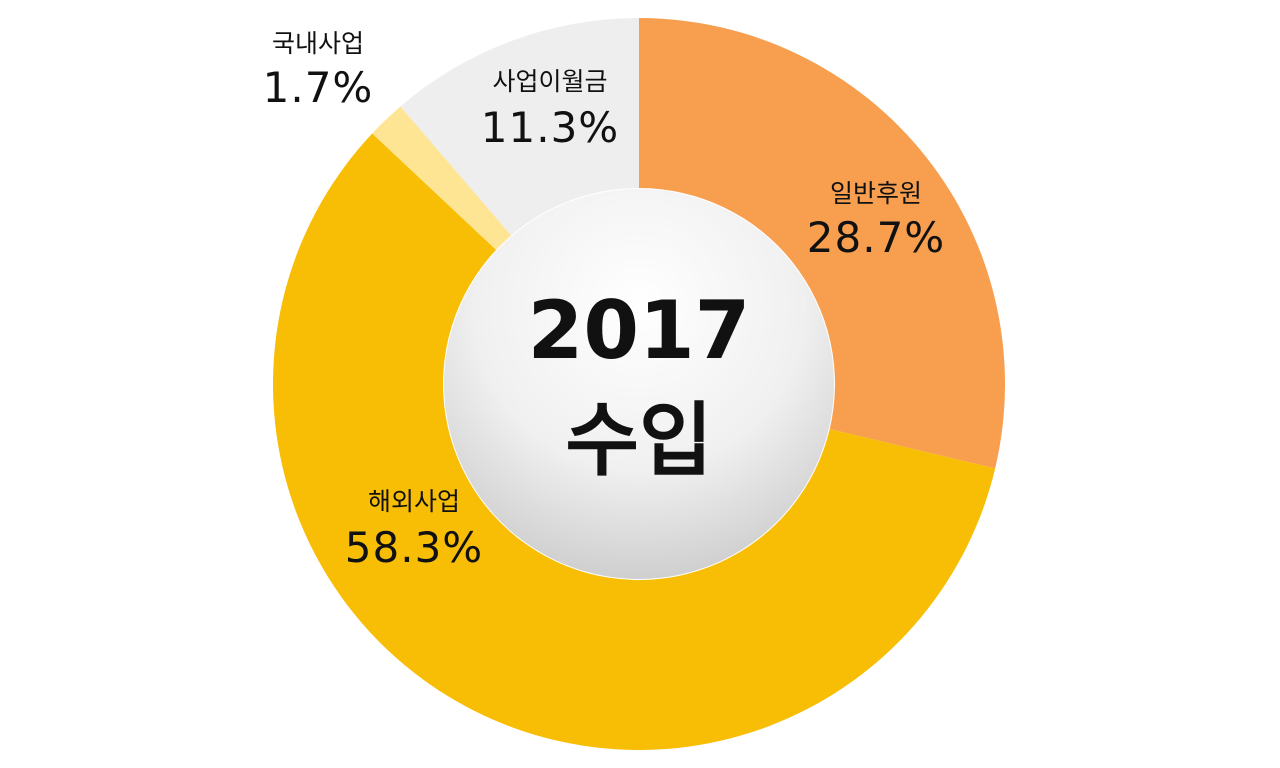  Describe the element at coordinates (318, 87) in the screenshot. I see `slice-value-domestic-projects: 1.7%` at that location.